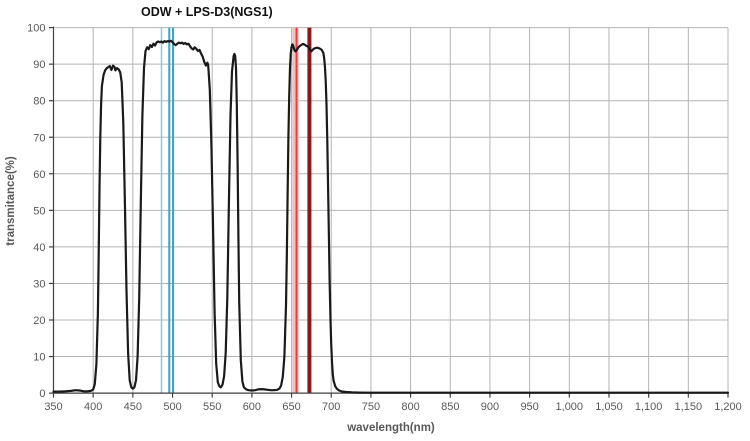  I want to click on y-tick-label-50: 50, so click(39, 211).